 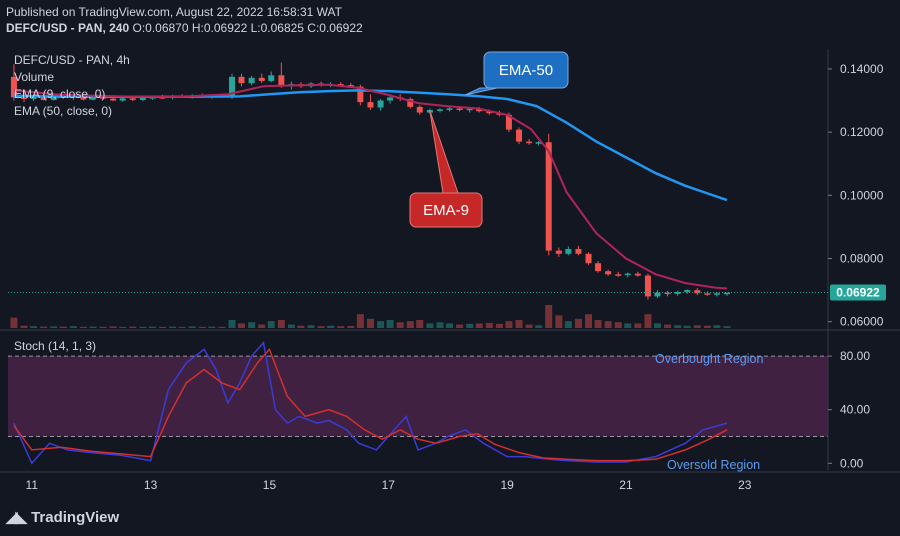 What do you see at coordinates (389, 485) in the screenshot?
I see `time-tick-label: 17` at bounding box center [389, 485].